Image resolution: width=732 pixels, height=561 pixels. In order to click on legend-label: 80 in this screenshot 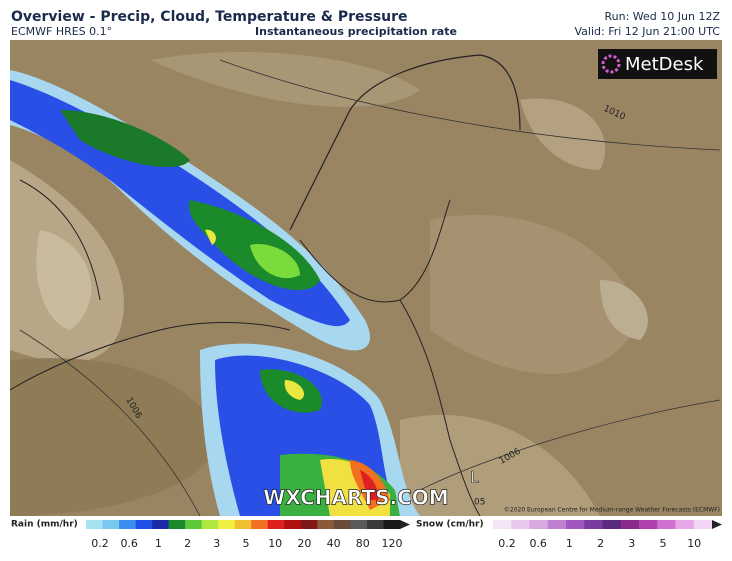, I will do `click(363, 543)`.